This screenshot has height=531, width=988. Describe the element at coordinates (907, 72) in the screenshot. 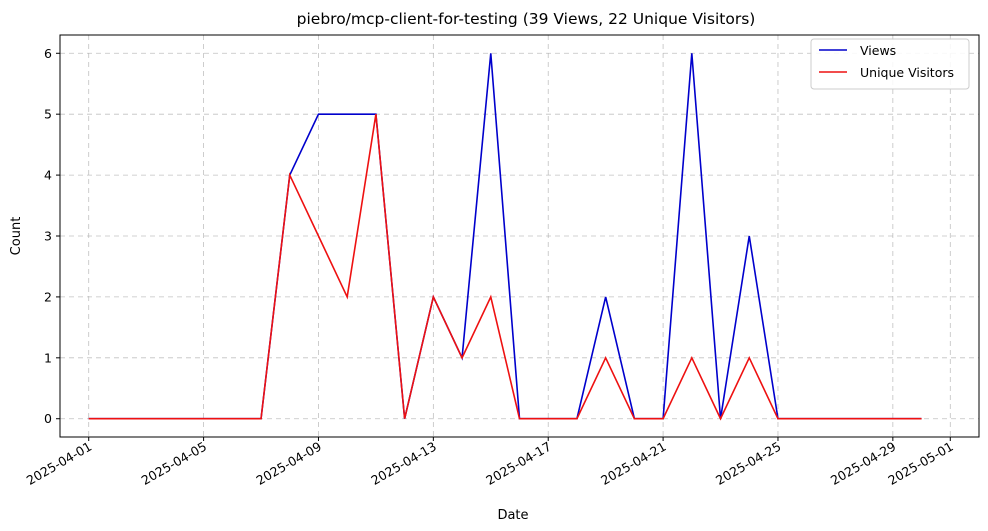

I see `legend-label-unique-visitors: Unique Visitors` at that location.